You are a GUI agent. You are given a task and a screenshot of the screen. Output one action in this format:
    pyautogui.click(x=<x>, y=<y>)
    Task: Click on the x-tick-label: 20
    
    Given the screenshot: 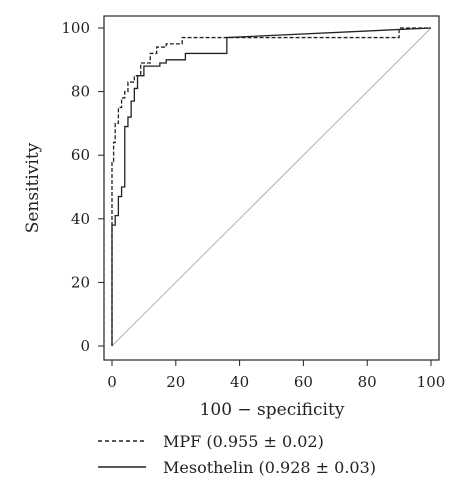 What is the action you would take?
    pyautogui.click(x=175, y=382)
    